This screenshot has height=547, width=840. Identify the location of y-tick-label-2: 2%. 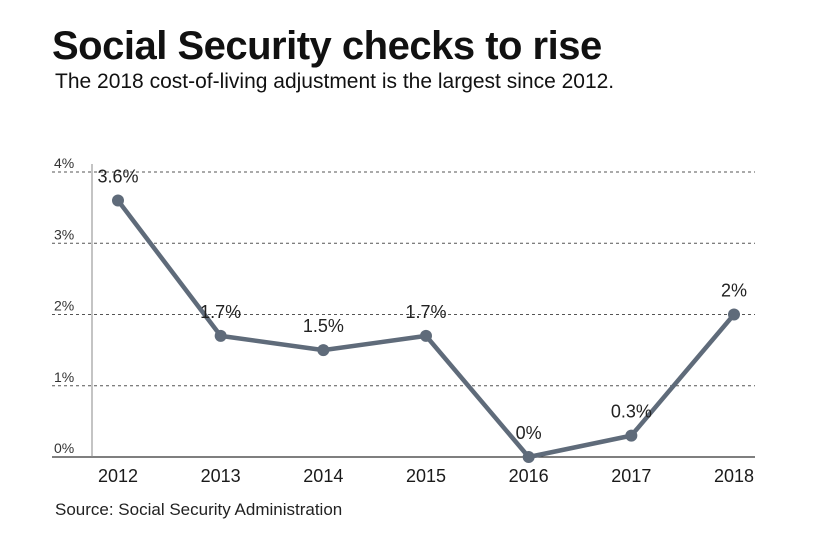
(64, 306).